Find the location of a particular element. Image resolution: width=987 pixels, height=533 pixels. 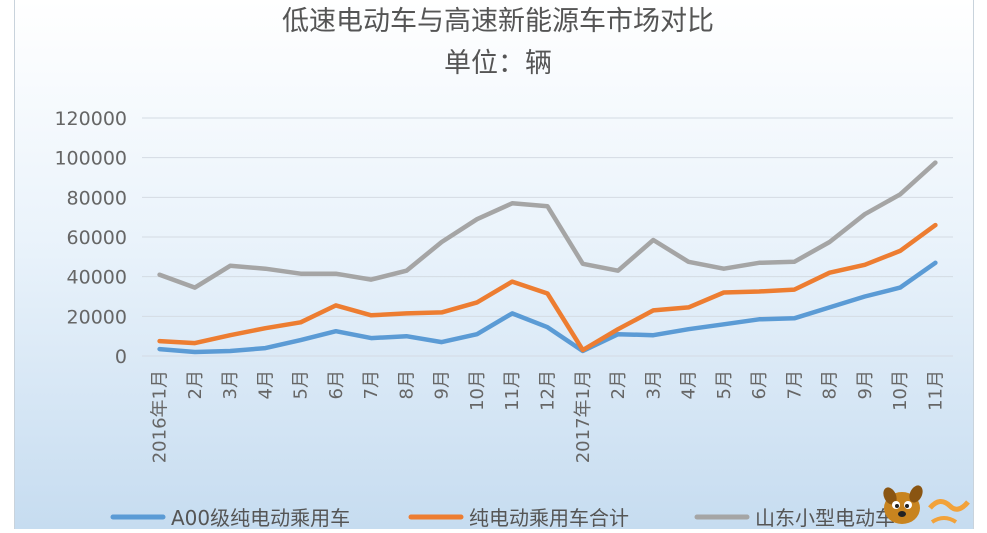

x-tick-label: 12月 is located at coordinates (548, 390).